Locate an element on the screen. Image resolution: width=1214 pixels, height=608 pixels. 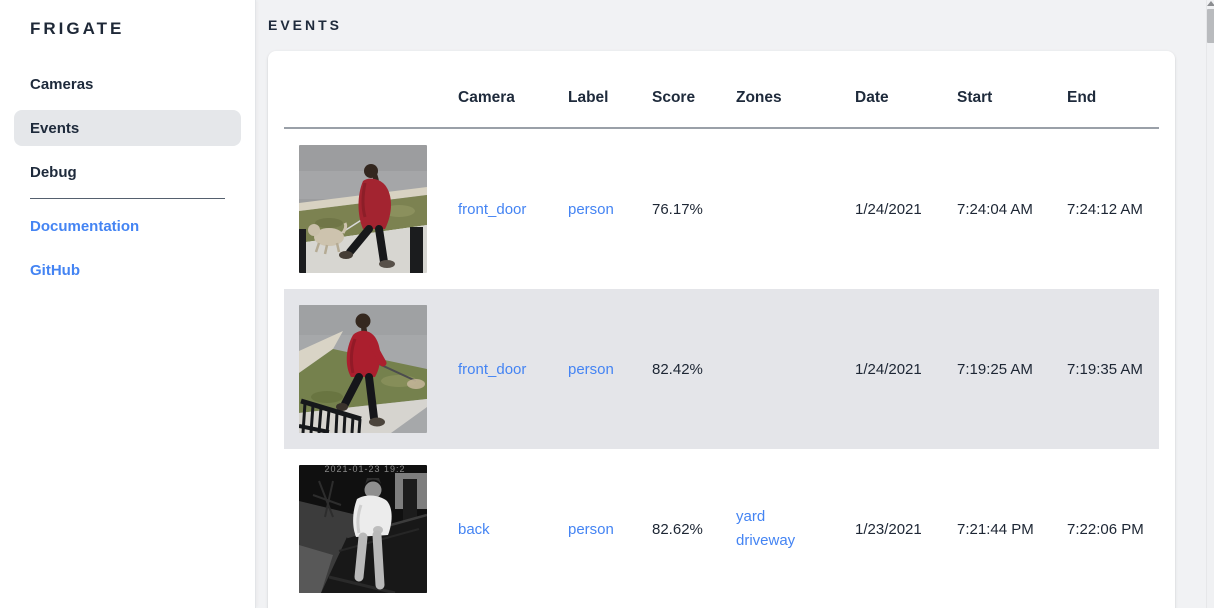
app-logo: FRIGATE is located at coordinates (77, 28).